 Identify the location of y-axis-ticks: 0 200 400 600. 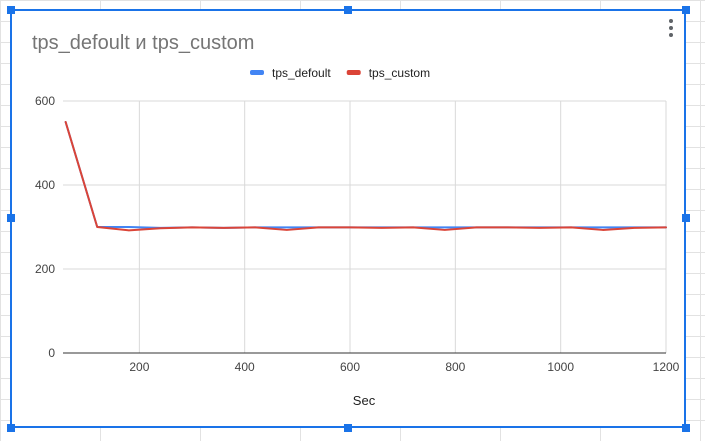
(45, 227).